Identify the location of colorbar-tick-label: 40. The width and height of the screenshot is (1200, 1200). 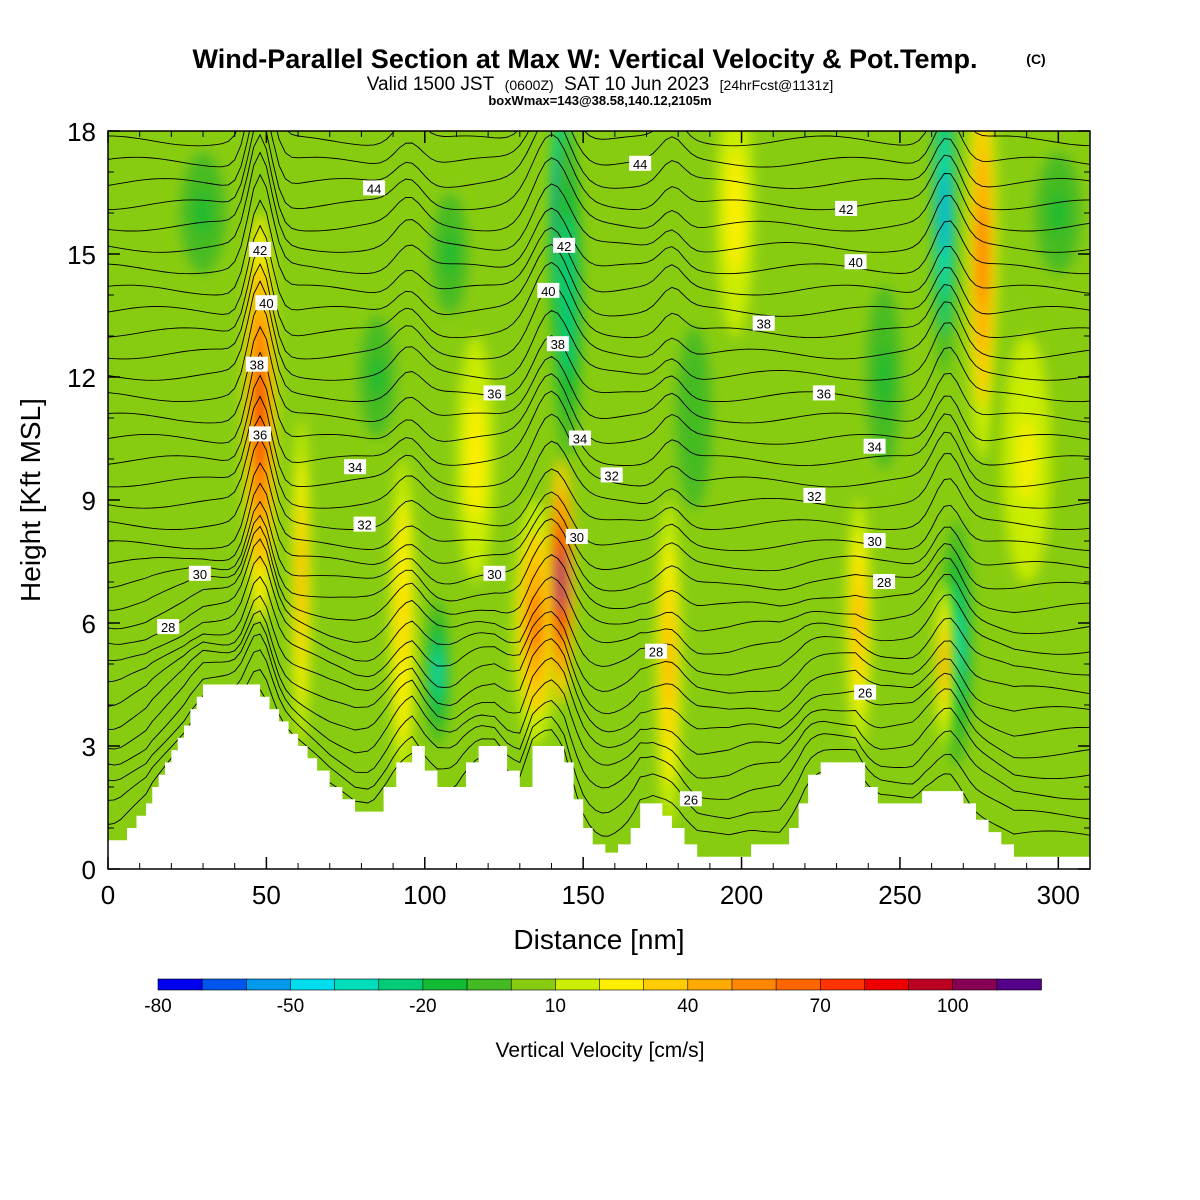
(687, 1006).